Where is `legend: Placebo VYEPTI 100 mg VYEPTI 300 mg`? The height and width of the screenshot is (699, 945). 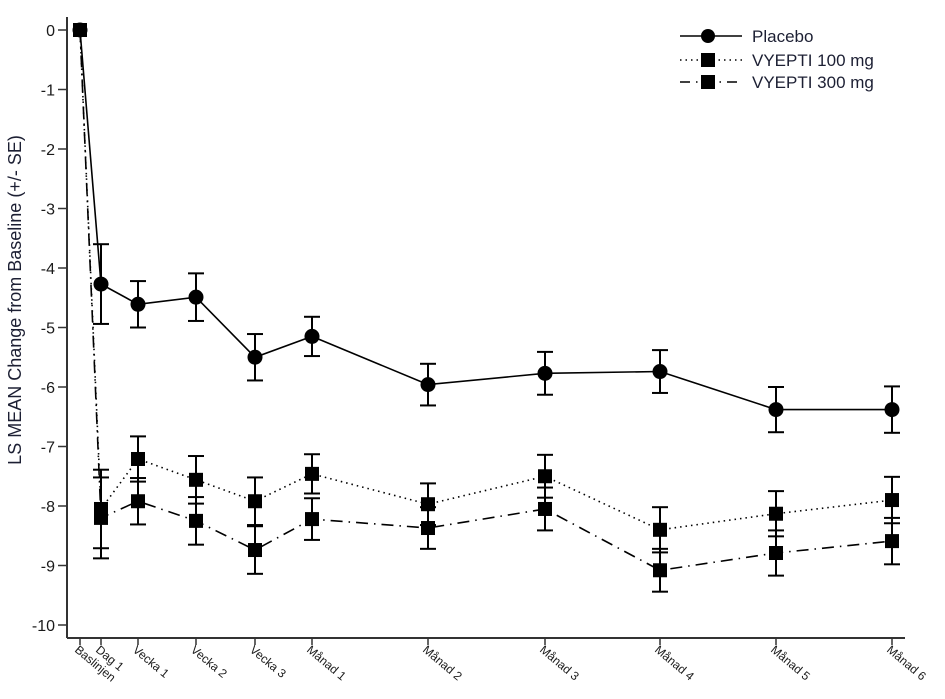
legend: Placebo VYEPTI 100 mg VYEPTI 300 mg is located at coordinates (777, 59).